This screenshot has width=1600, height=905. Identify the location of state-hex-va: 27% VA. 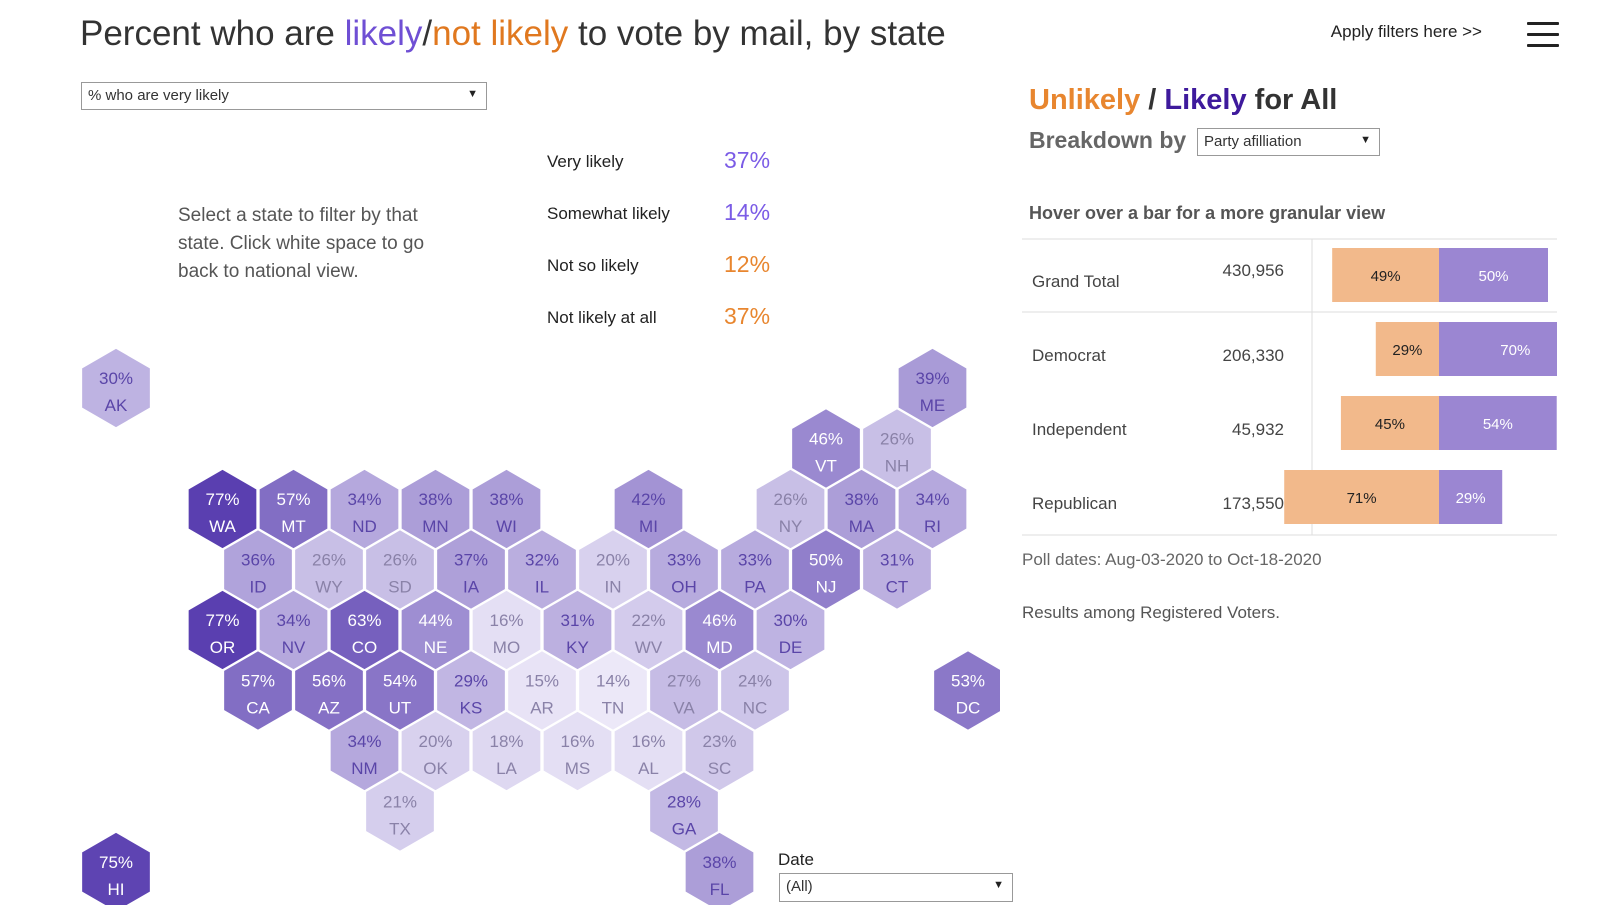
(684, 690).